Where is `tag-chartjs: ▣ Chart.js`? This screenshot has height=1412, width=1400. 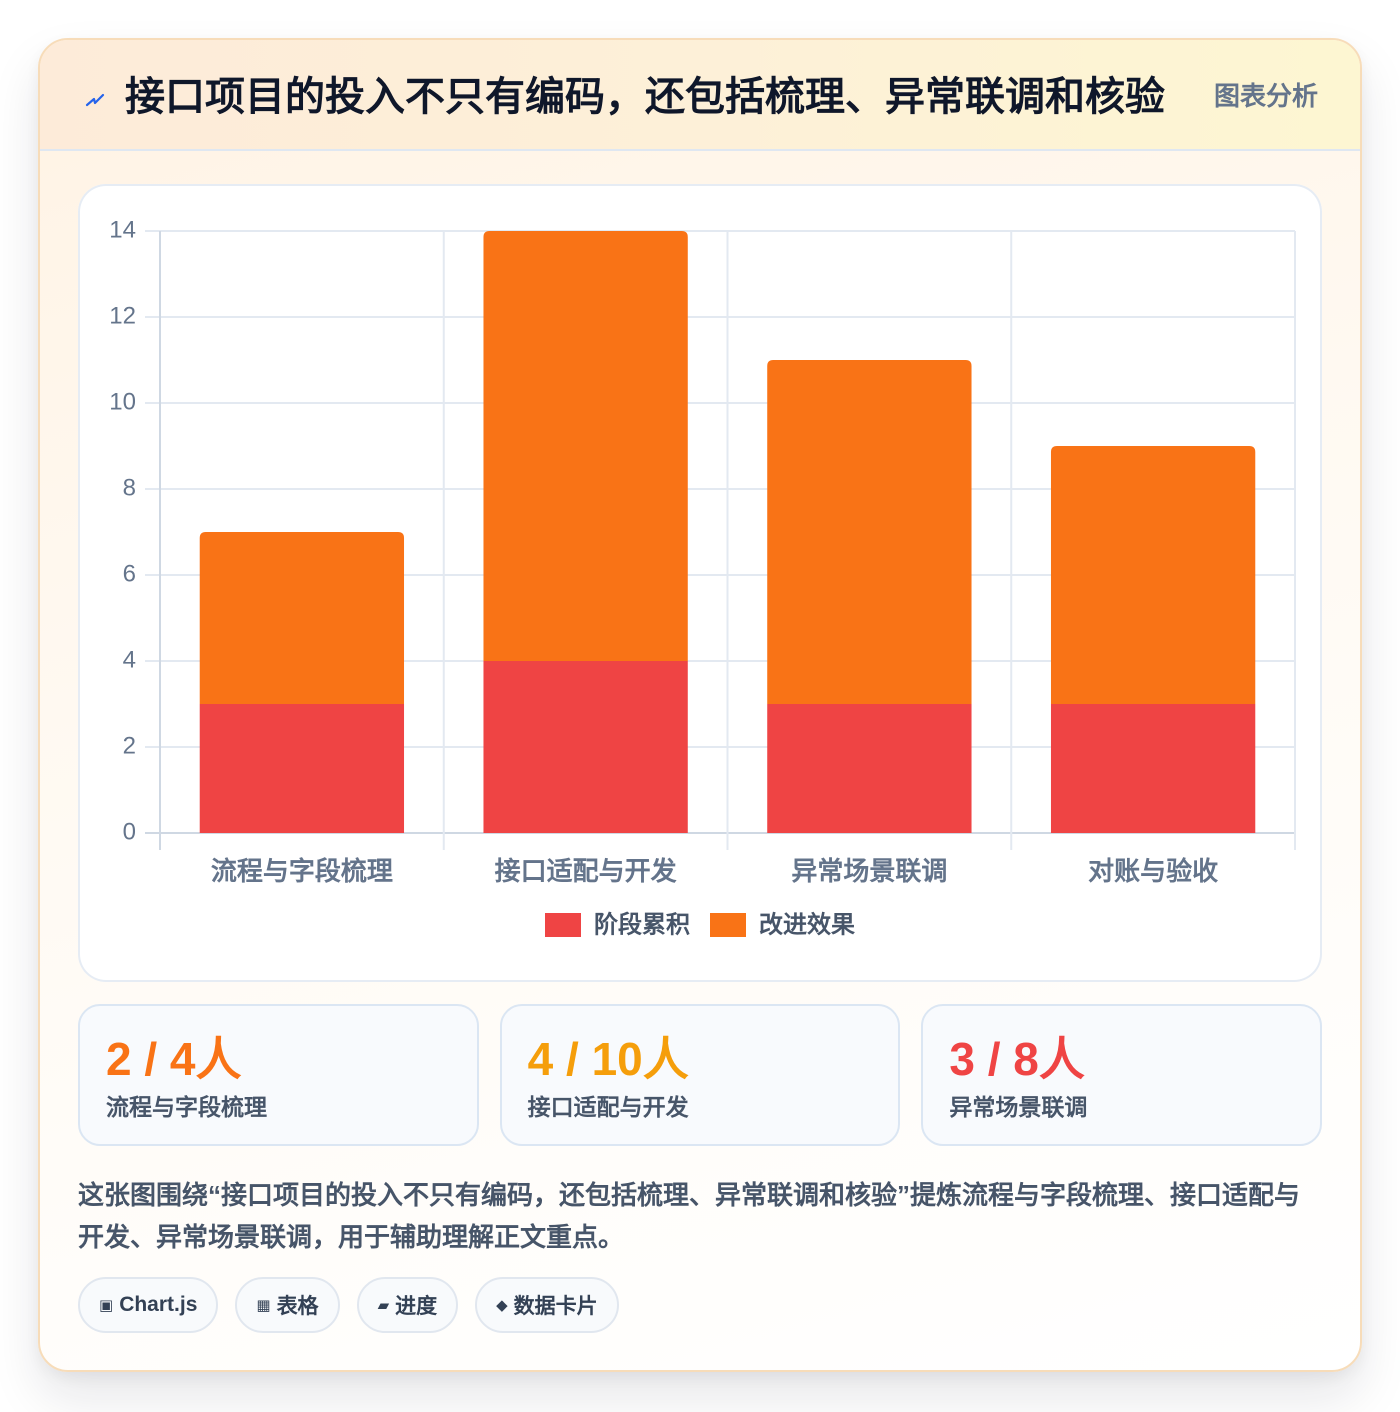 tag-chartjs: ▣ Chart.js is located at coordinates (148, 1305).